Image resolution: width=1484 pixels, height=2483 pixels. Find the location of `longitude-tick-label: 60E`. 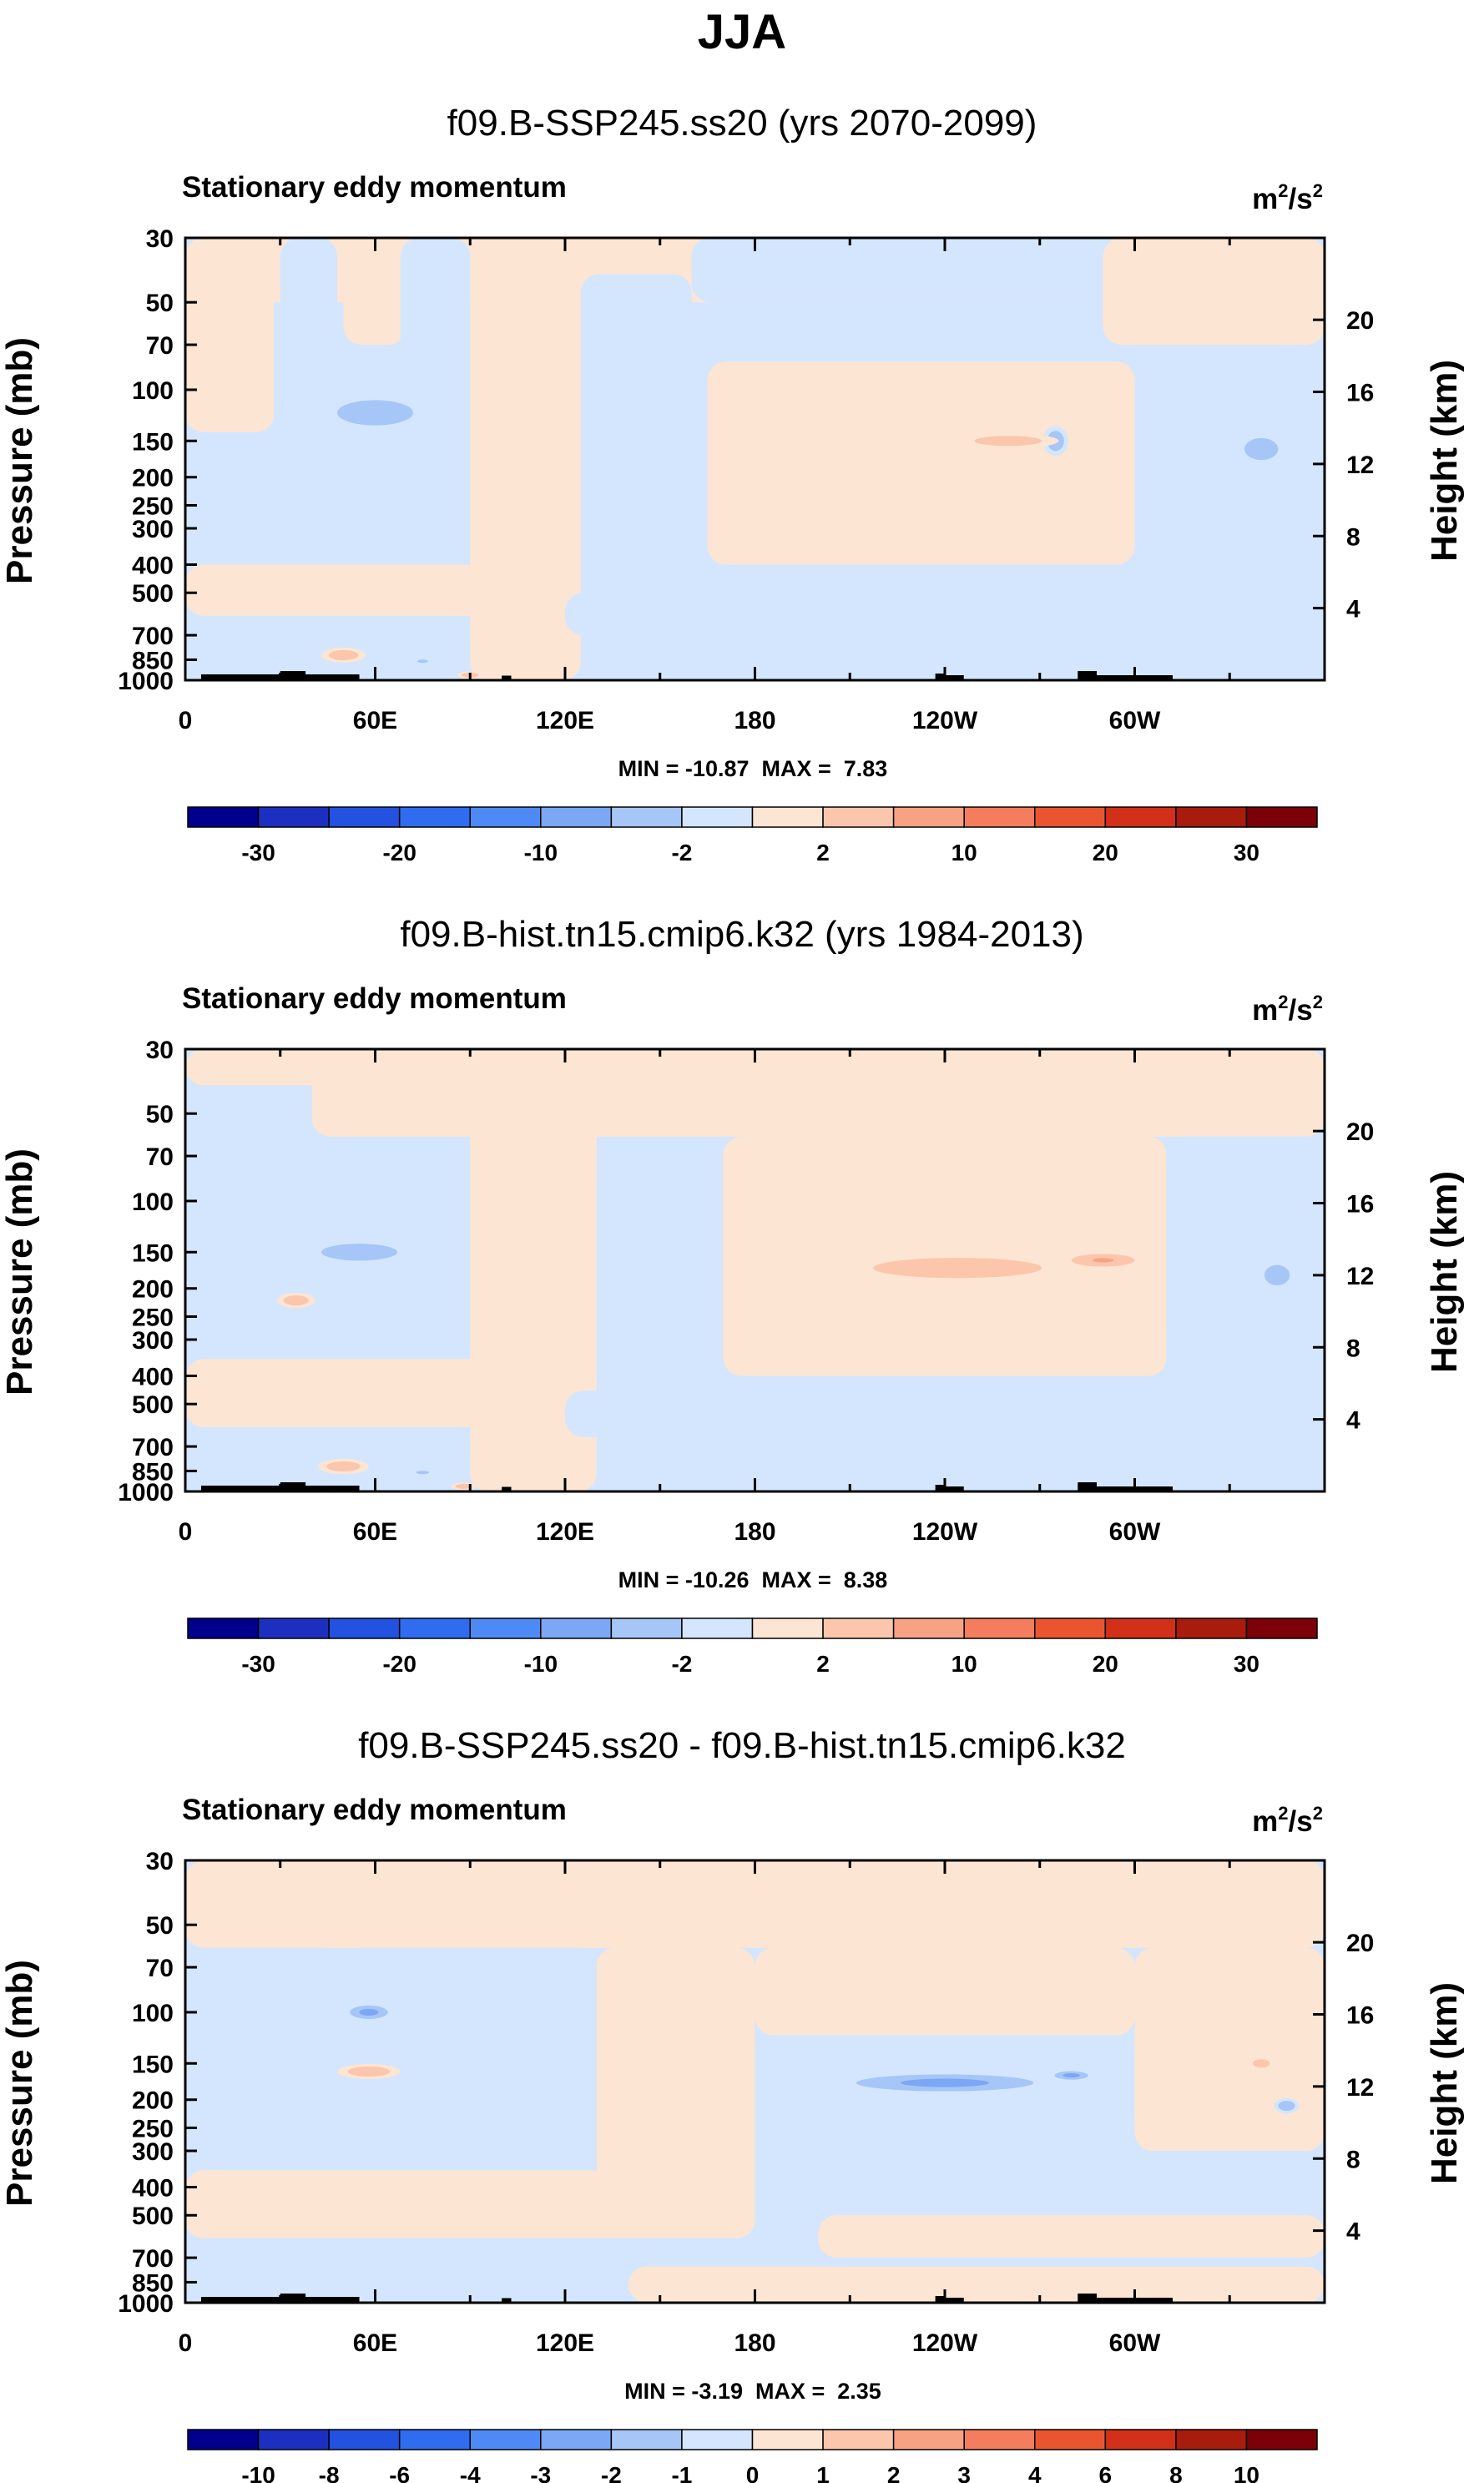

longitude-tick-label: 60E is located at coordinates (375, 2343).